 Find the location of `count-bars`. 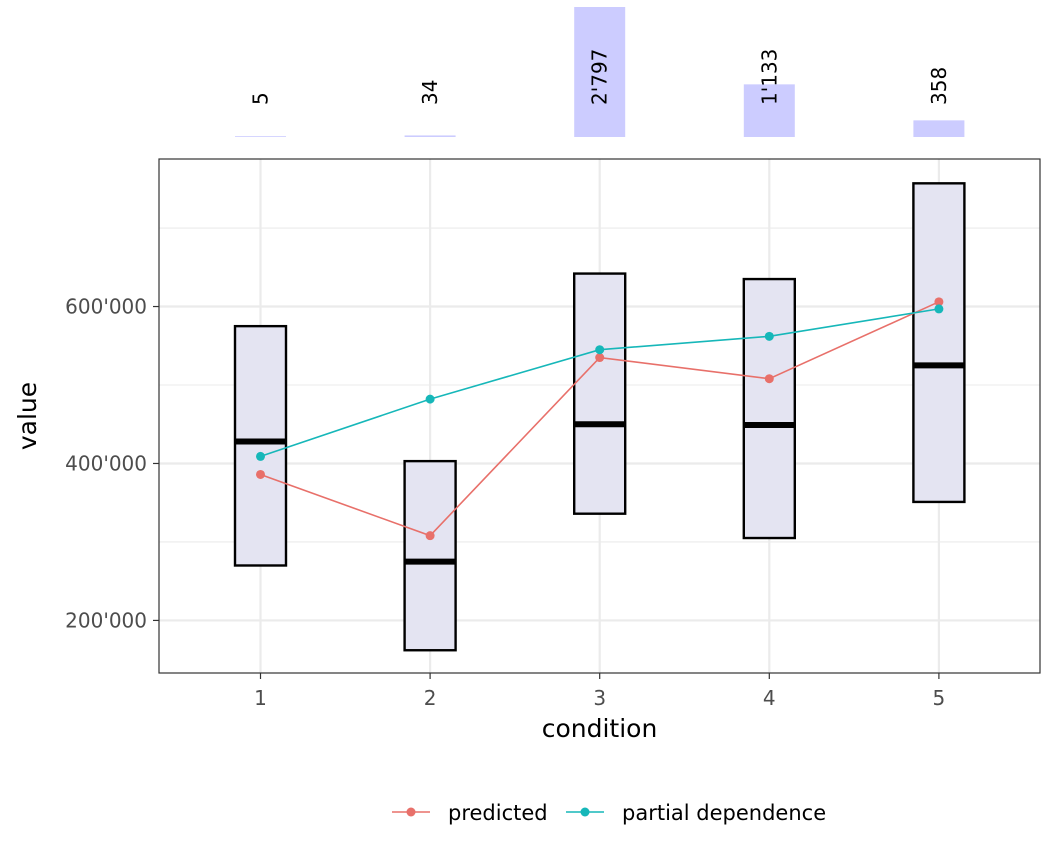

count-bars is located at coordinates (600, 72).